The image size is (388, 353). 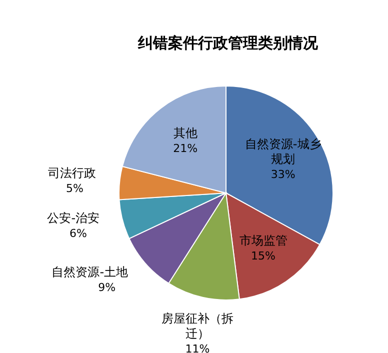 I want to click on slice-label: 房屋征补（拆迁）, so click(x=198, y=325).